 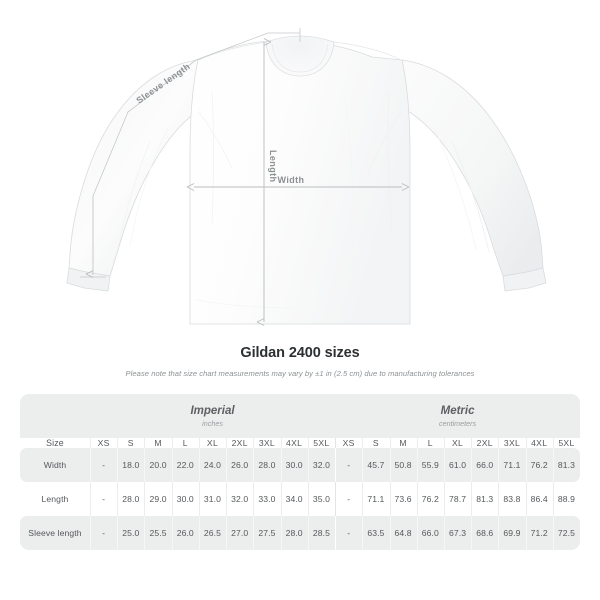 What do you see at coordinates (55, 416) in the screenshot?
I see `unit-spacer-cell` at bounding box center [55, 416].